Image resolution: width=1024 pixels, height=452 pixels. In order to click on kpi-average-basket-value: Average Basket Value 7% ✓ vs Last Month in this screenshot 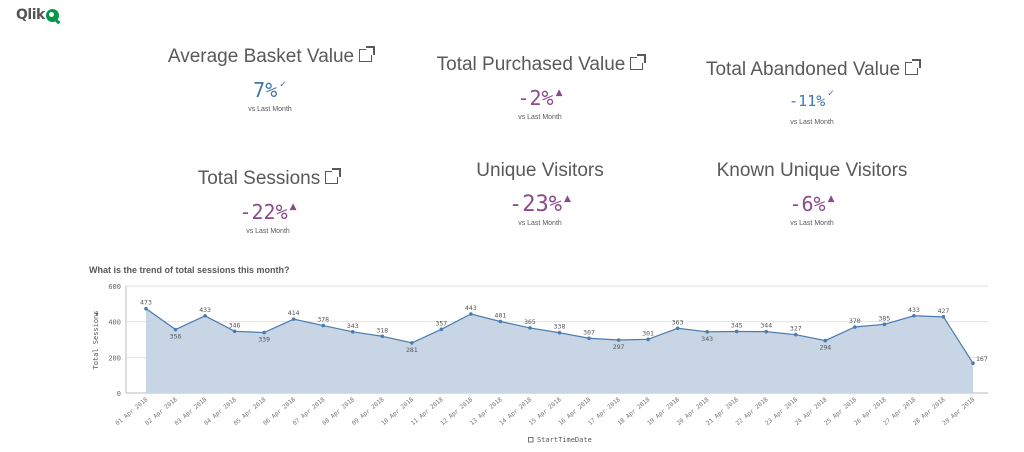, I will do `click(270, 79)`.